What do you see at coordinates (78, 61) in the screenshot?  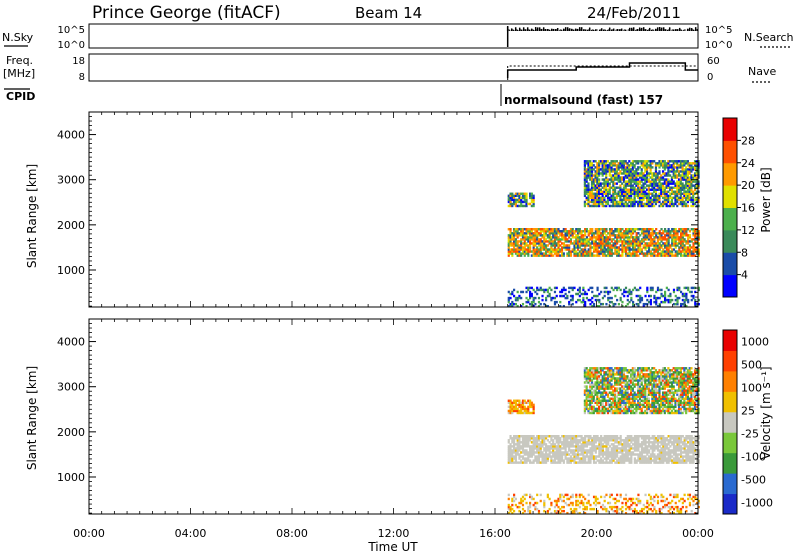 I see `freq-tick-top: 18` at bounding box center [78, 61].